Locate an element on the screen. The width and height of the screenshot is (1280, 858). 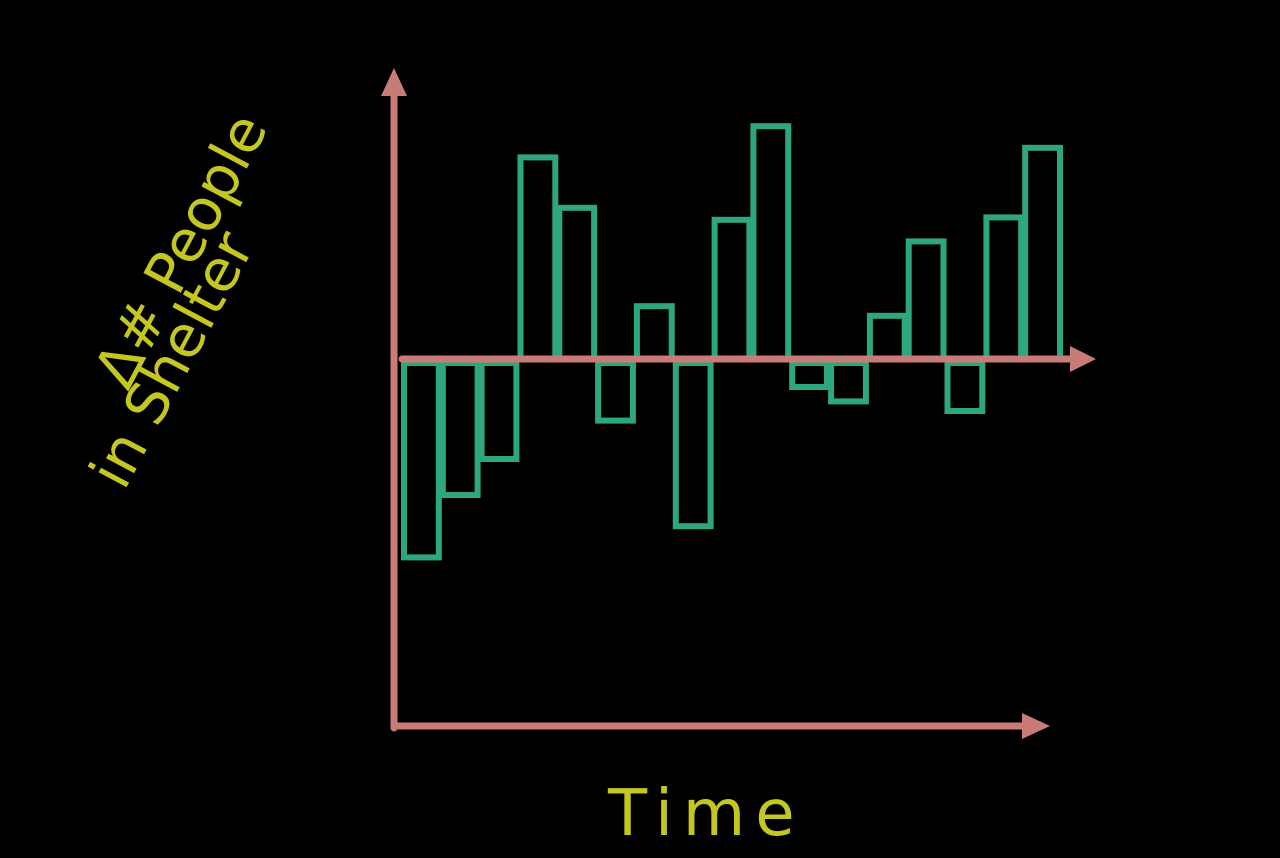
x-axis-arrow is located at coordinates (1036, 726).